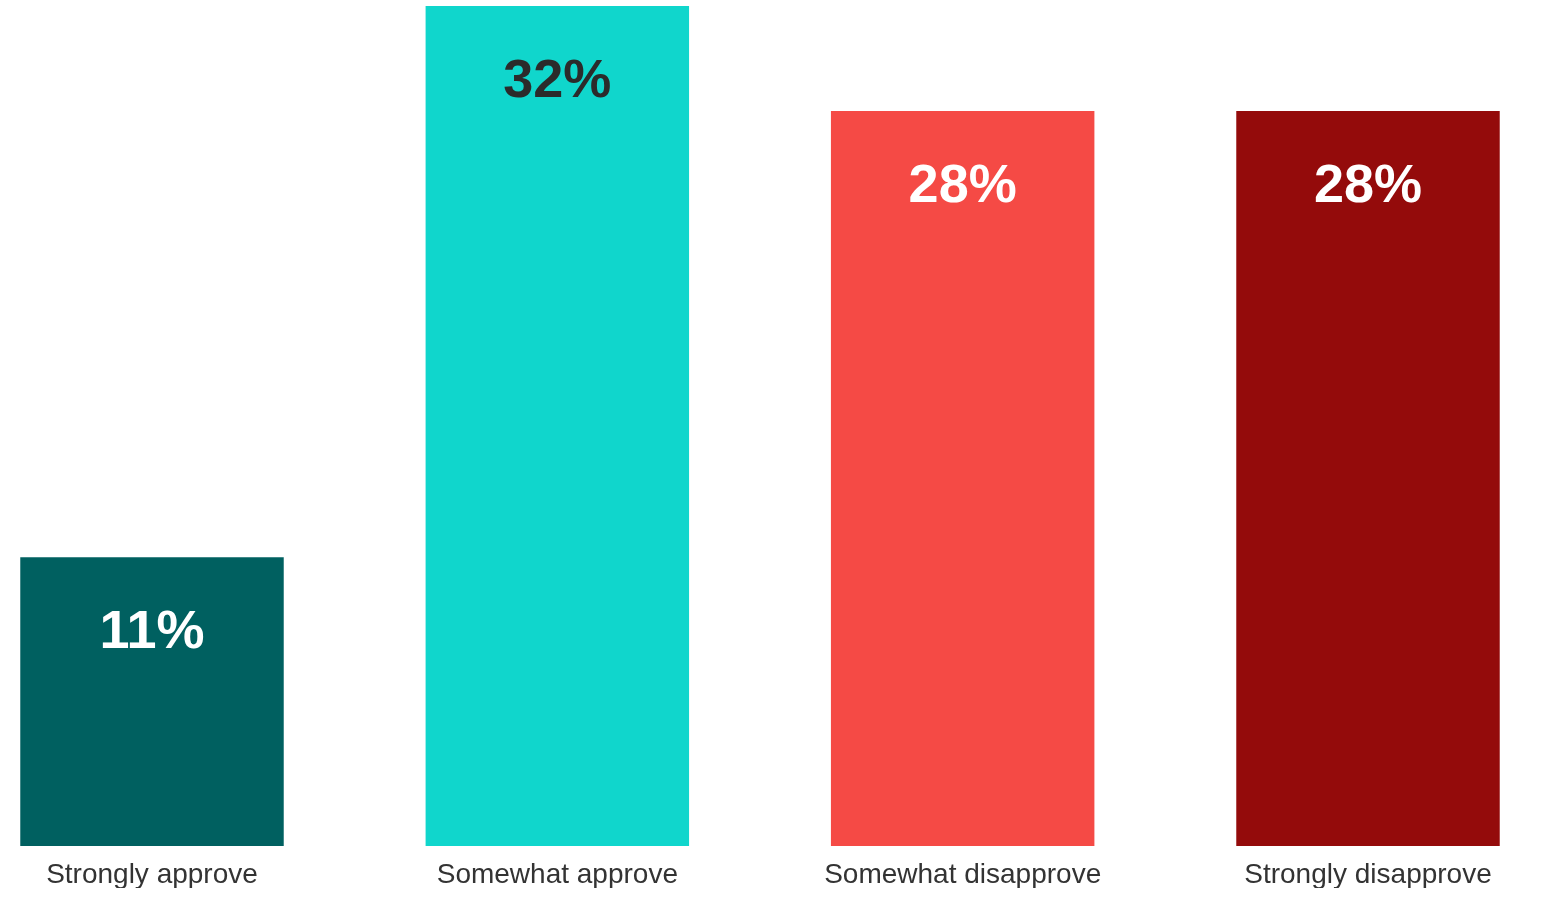 This screenshot has height=902, width=1550. Describe the element at coordinates (963, 873) in the screenshot. I see `x-tick-label: Somewhat disapprove` at that location.